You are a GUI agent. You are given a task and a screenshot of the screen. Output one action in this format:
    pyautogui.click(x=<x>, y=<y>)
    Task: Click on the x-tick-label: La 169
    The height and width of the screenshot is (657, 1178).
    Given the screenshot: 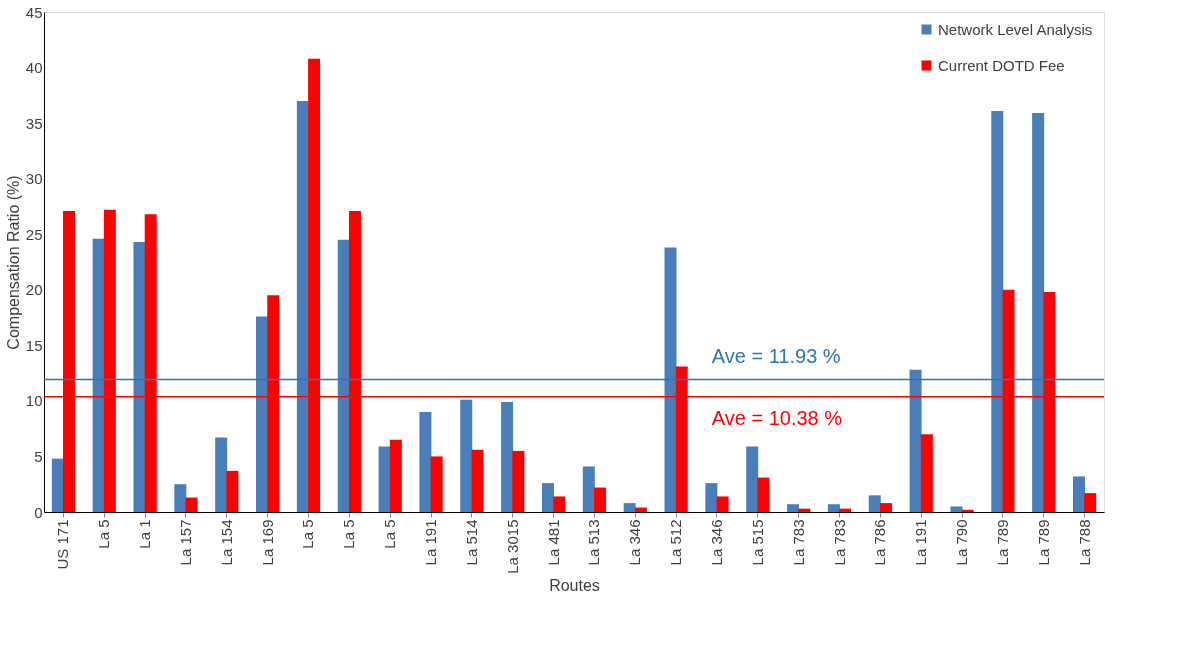 What is the action you would take?
    pyautogui.click(x=267, y=542)
    